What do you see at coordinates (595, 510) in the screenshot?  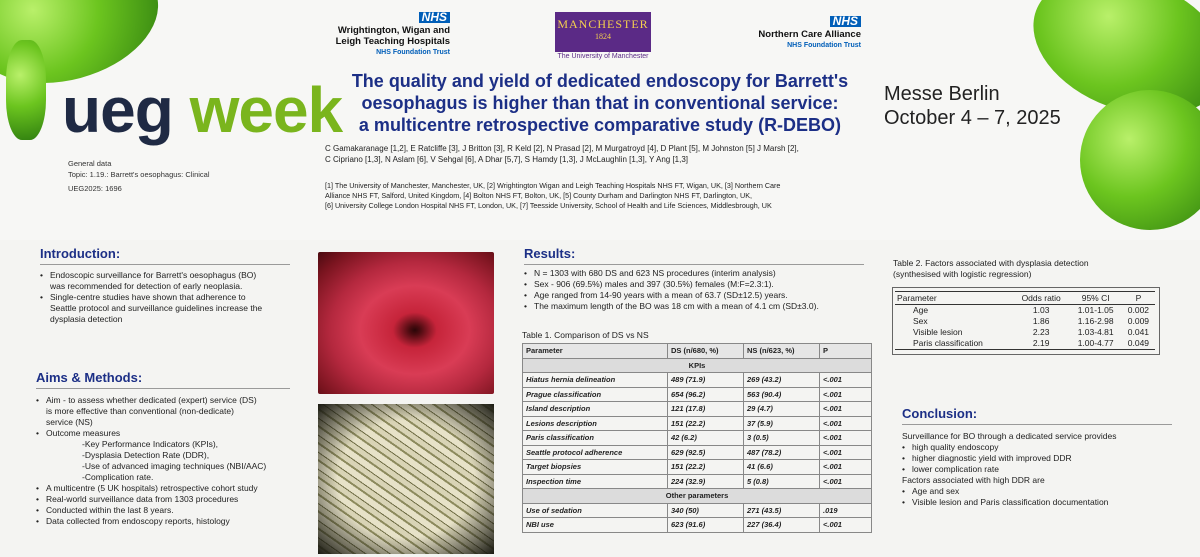 I see `table1-cell: Use of sedation` at bounding box center [595, 510].